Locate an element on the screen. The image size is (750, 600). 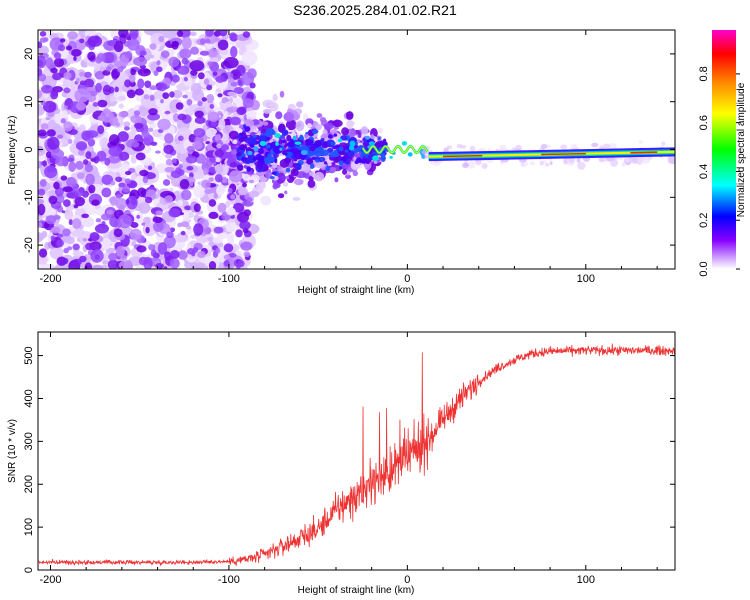
figure-title: S236.2025.284.01.02.R21 is located at coordinates (375, 10).